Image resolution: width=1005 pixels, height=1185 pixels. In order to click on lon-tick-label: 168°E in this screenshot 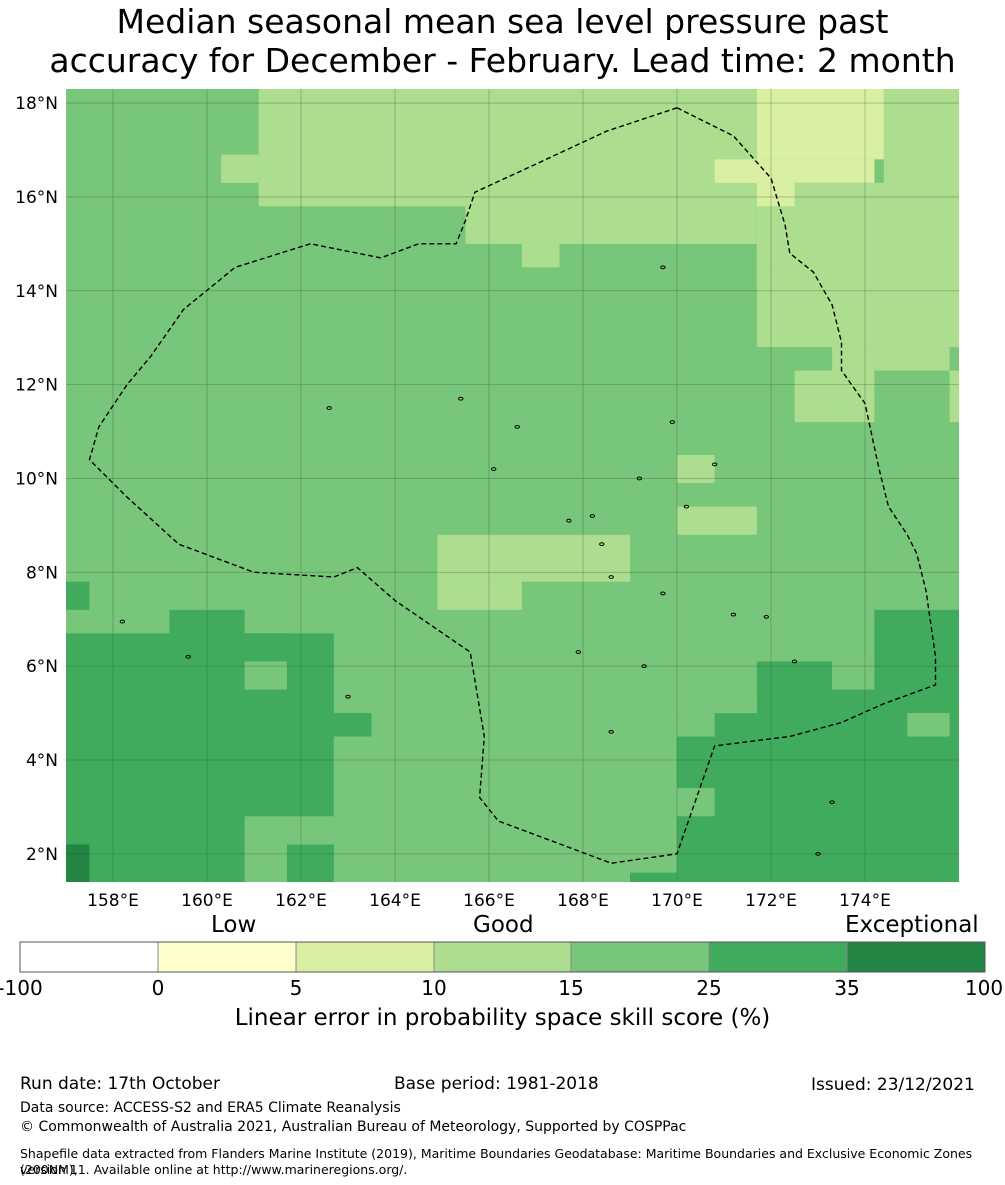, I will do `click(583, 901)`.